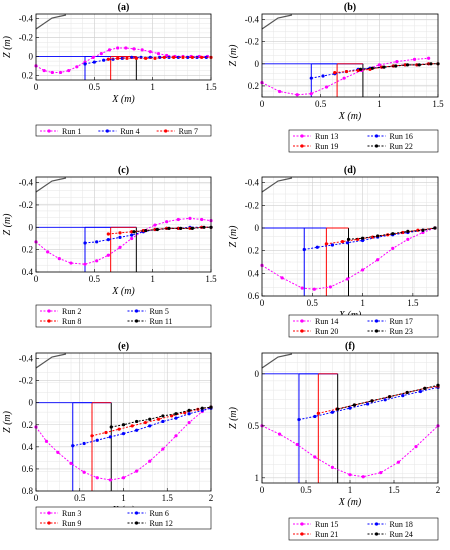 The width and height of the screenshot is (450, 550). What do you see at coordinates (401, 524) in the screenshot?
I see `legend-label: Run 18` at bounding box center [401, 524].